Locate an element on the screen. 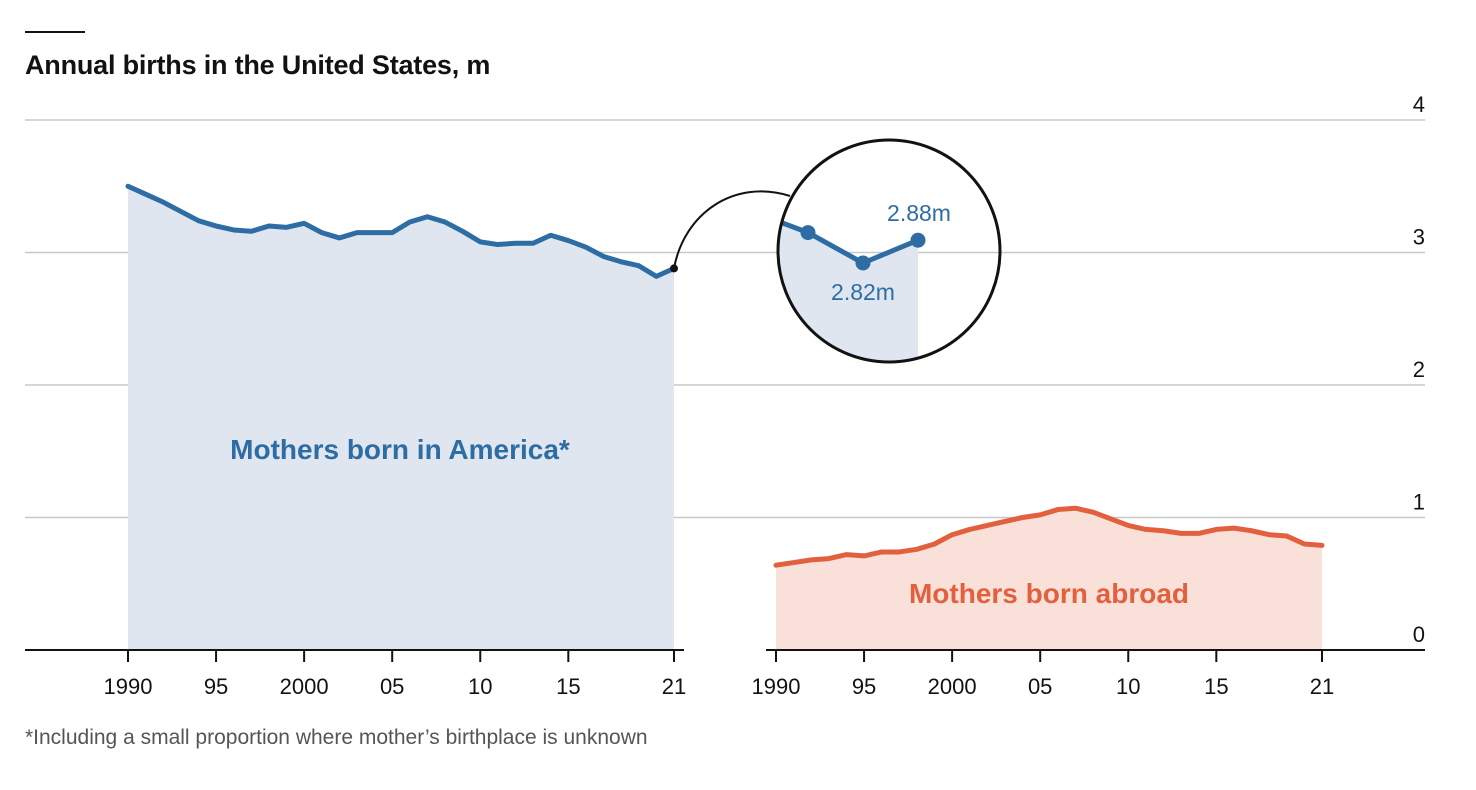  title-rule is located at coordinates (55, 32).